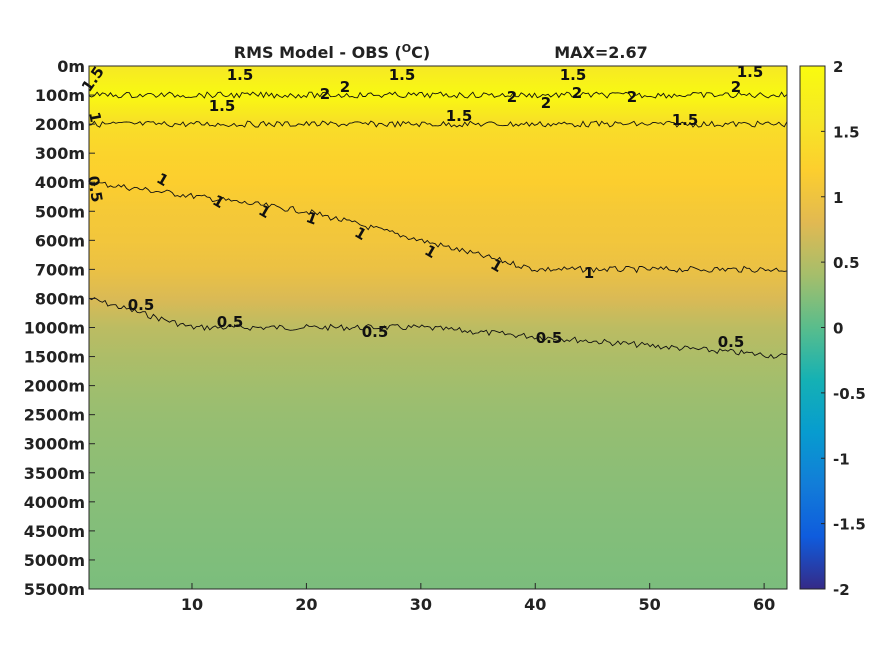 This screenshot has width=875, height=656. Describe the element at coordinates (60, 298) in the screenshot. I see `y-tick-label: 800m` at that location.